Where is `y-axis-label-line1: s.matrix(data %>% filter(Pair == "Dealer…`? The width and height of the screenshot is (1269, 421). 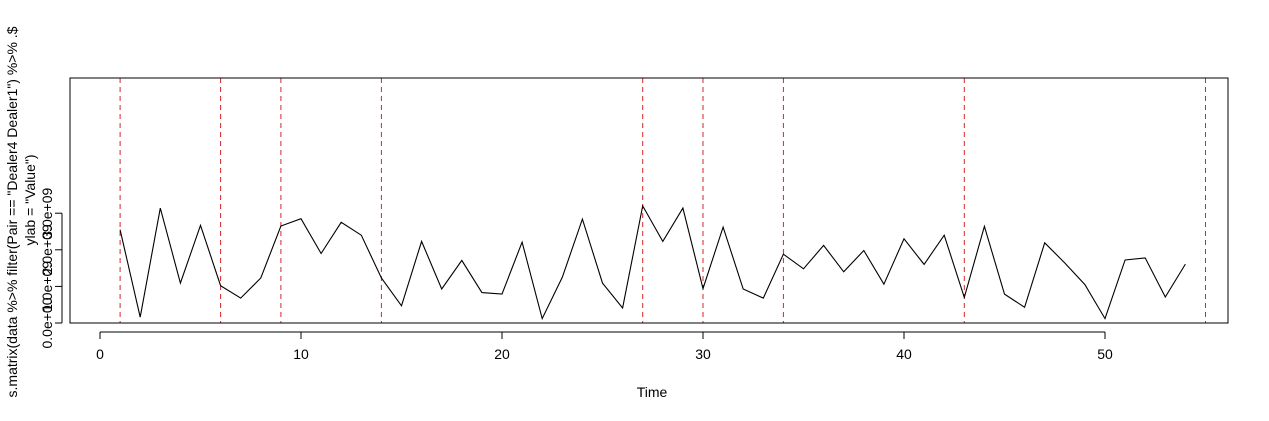
y-axis-label-line1: s.matrix(data %>% filter(Pair == "Dealer… is located at coordinates (12, 211).